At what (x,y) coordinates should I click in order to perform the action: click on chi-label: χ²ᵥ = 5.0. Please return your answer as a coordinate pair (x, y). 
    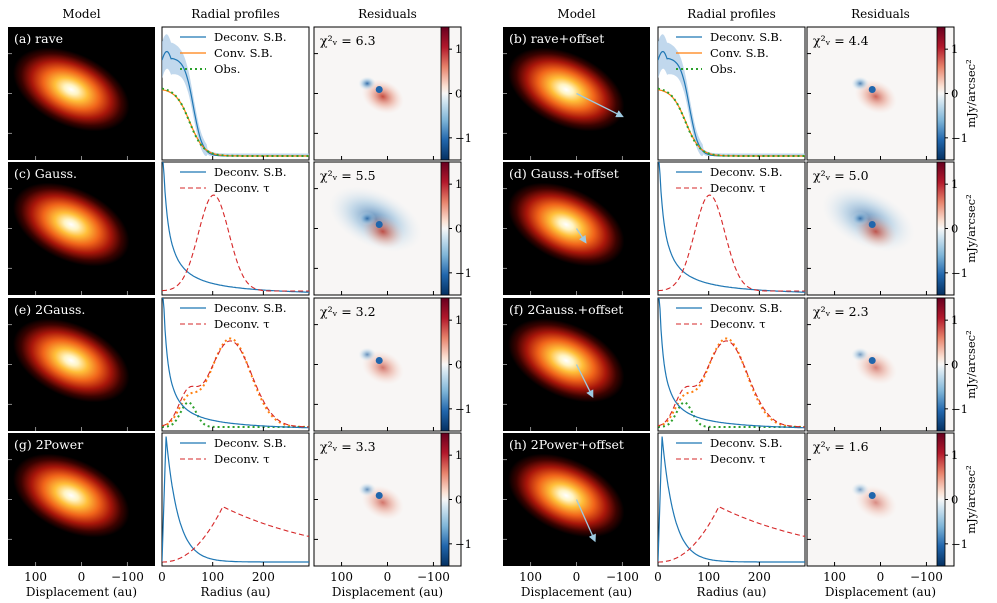
    Looking at the image, I should click on (841, 175).